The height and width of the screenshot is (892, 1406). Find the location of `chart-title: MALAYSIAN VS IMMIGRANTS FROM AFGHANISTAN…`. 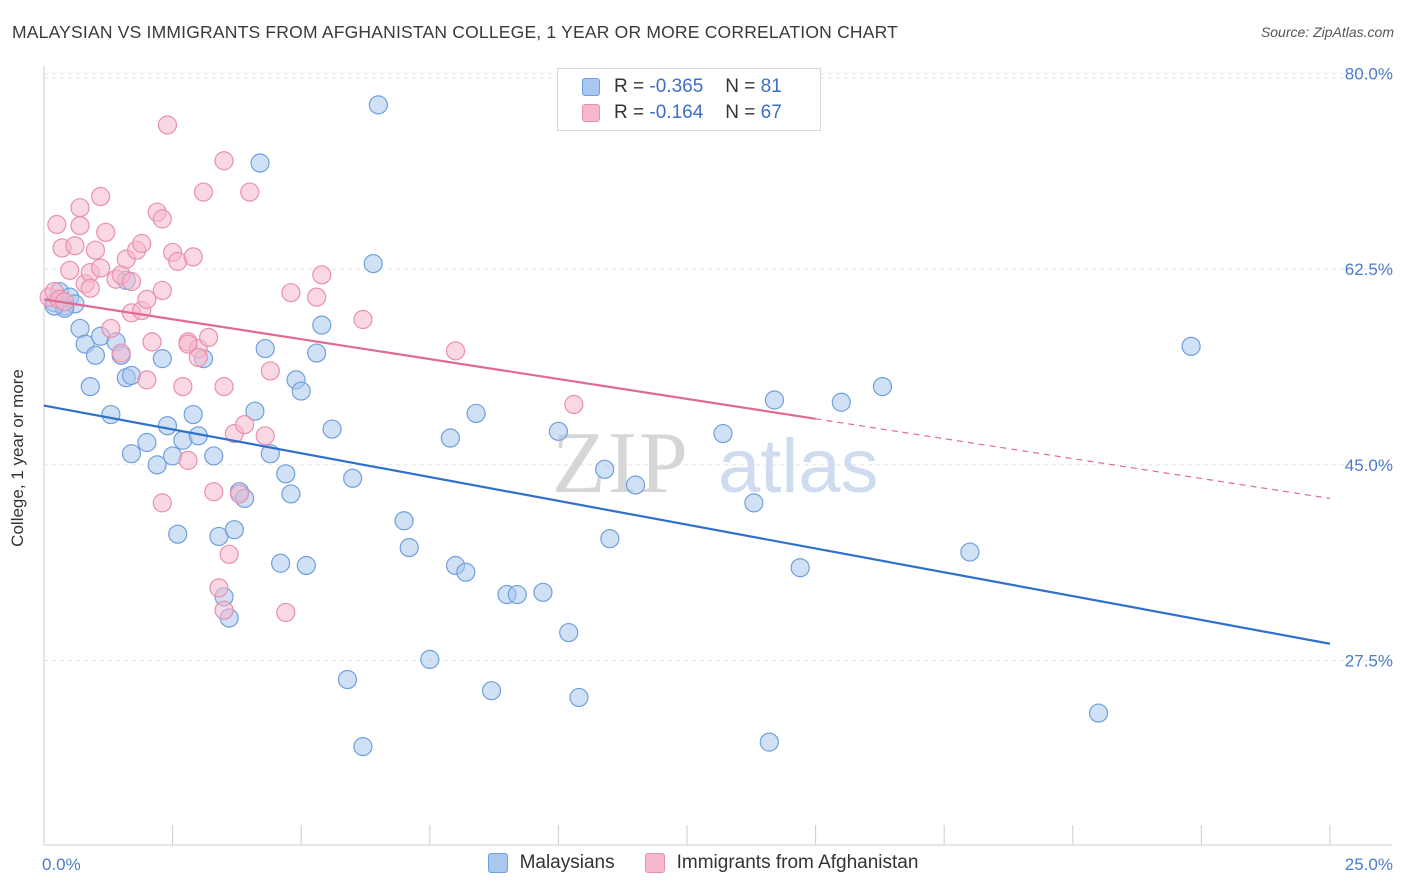

chart-title: MALAYSIAN VS IMMIGRANTS FROM AFGHANISTAN… is located at coordinates (455, 32).